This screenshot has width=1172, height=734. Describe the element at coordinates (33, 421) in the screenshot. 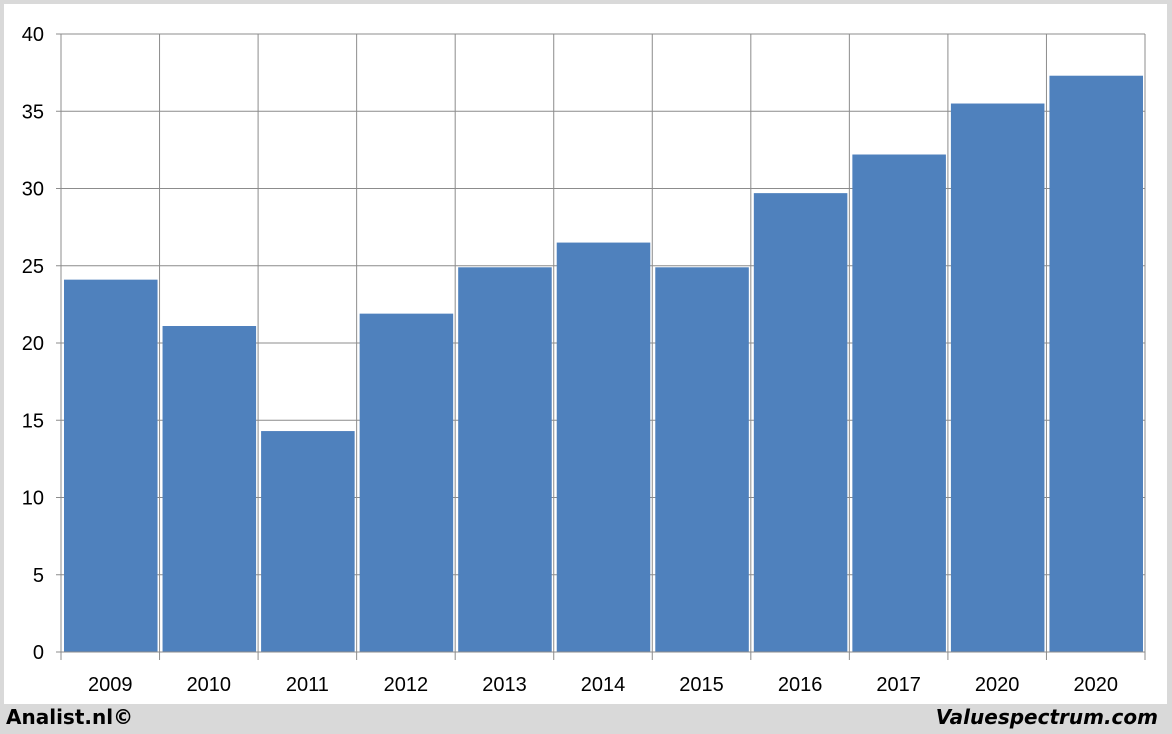

I see `y-tick-label: 15` at that location.